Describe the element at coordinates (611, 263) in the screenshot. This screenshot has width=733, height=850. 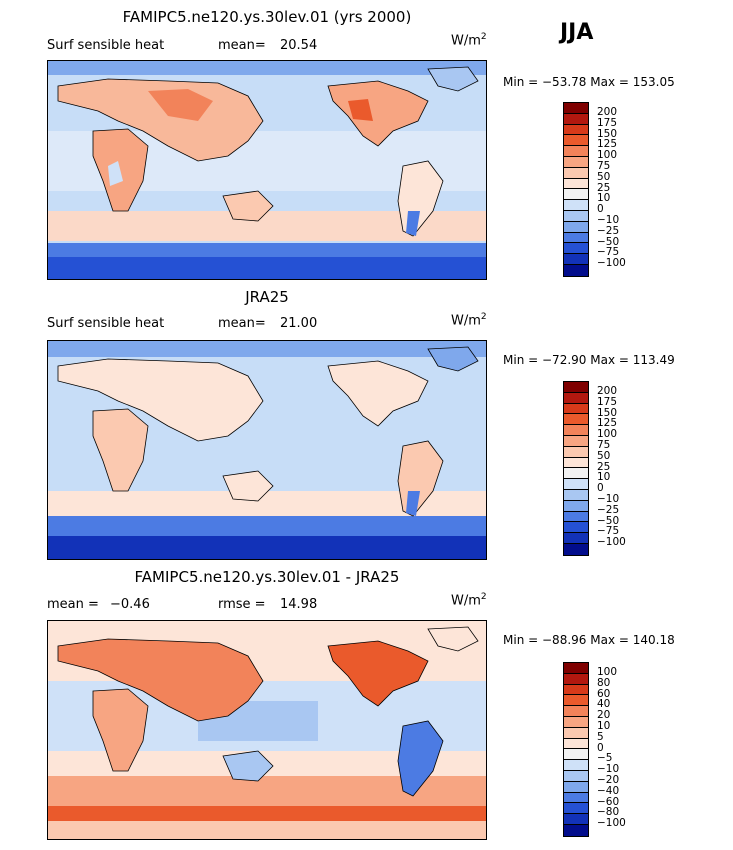
I see `colorbar-tick-label: −100` at that location.